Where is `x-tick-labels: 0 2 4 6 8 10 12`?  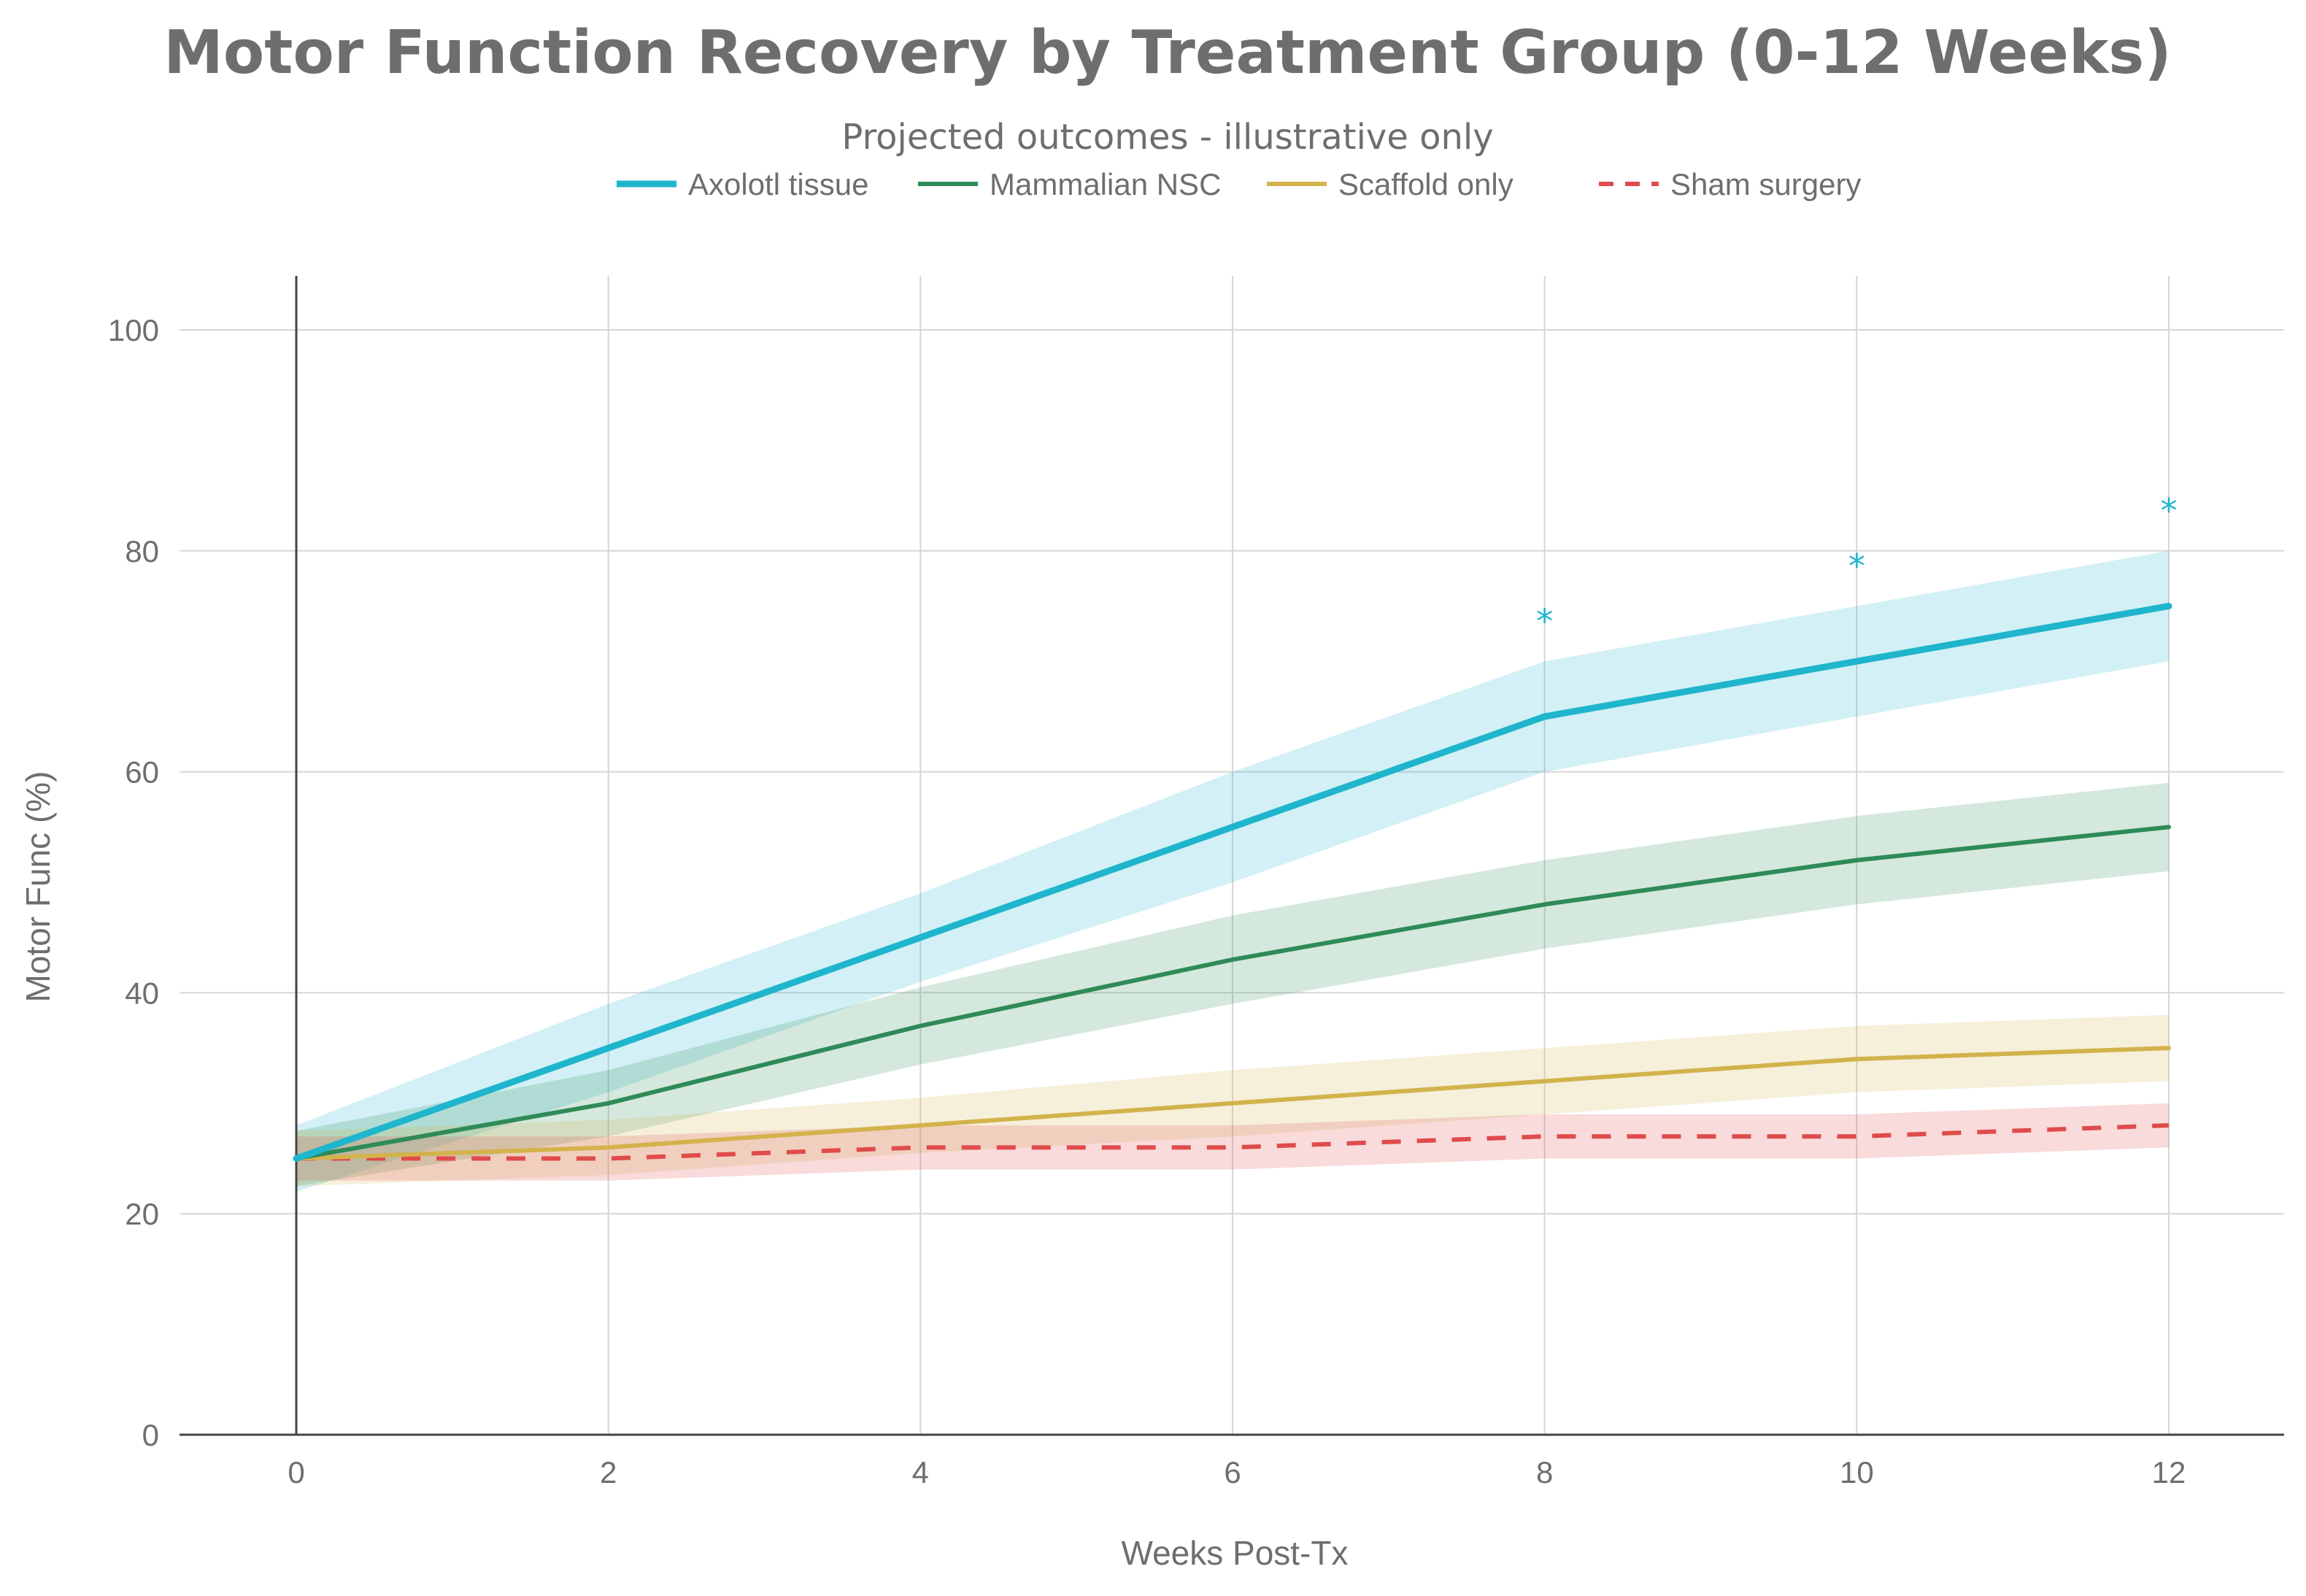
x-tick-labels: 0 2 4 6 8 10 12 is located at coordinates (1237, 1472).